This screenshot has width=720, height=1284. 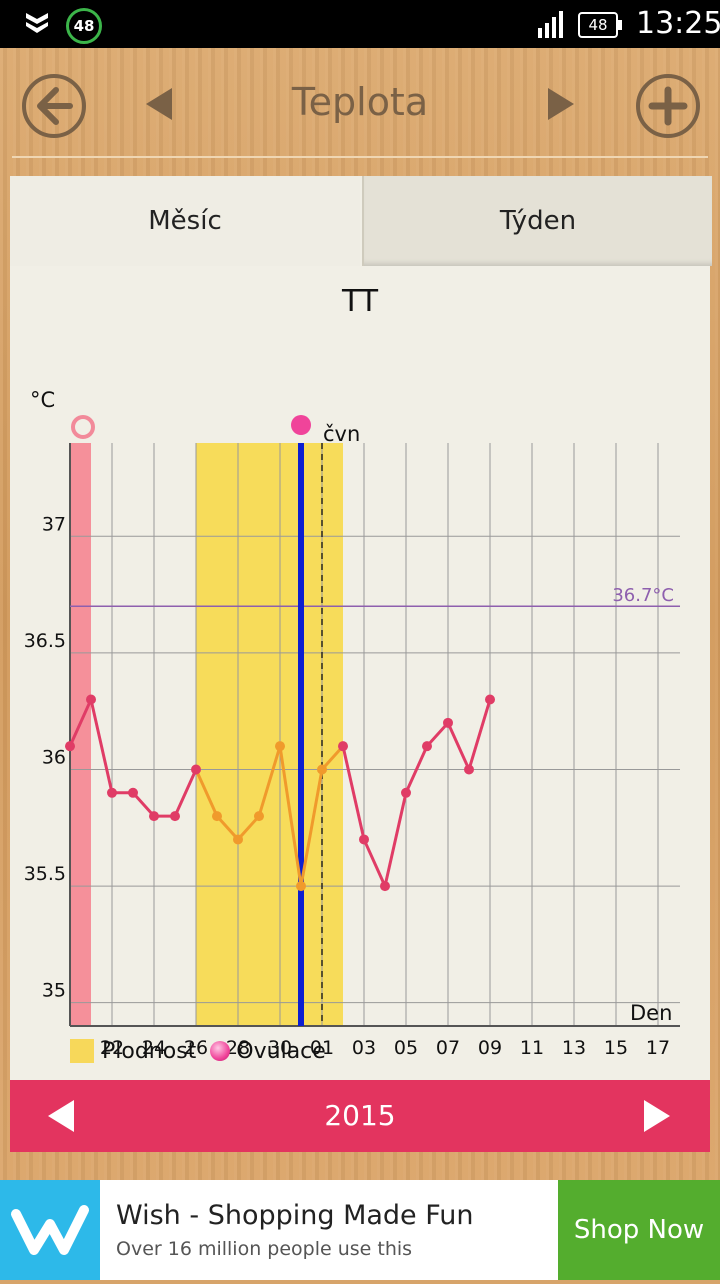 I want to click on y-tick-label: 35, so click(x=54, y=991).